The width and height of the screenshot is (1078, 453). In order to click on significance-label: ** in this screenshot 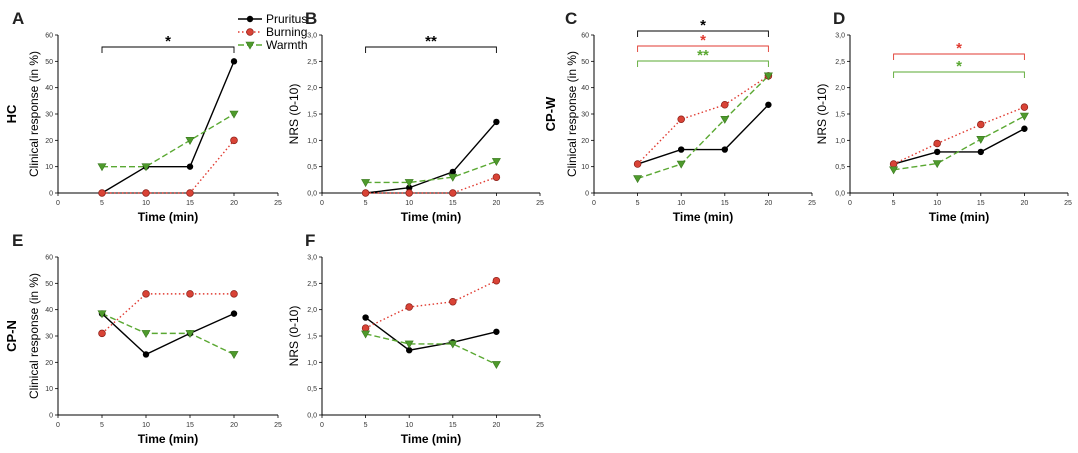, I will do `click(703, 55)`.